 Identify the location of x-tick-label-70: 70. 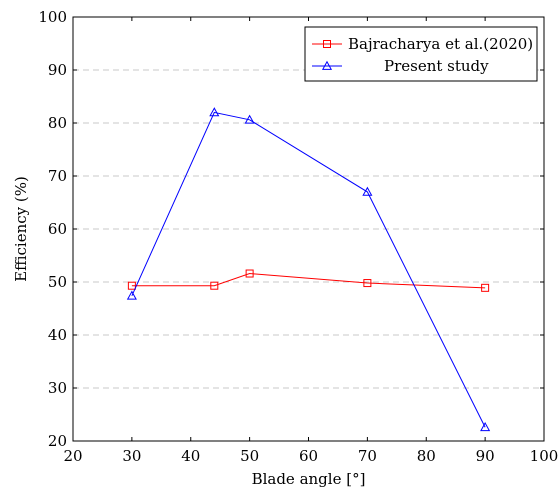
(367, 456).